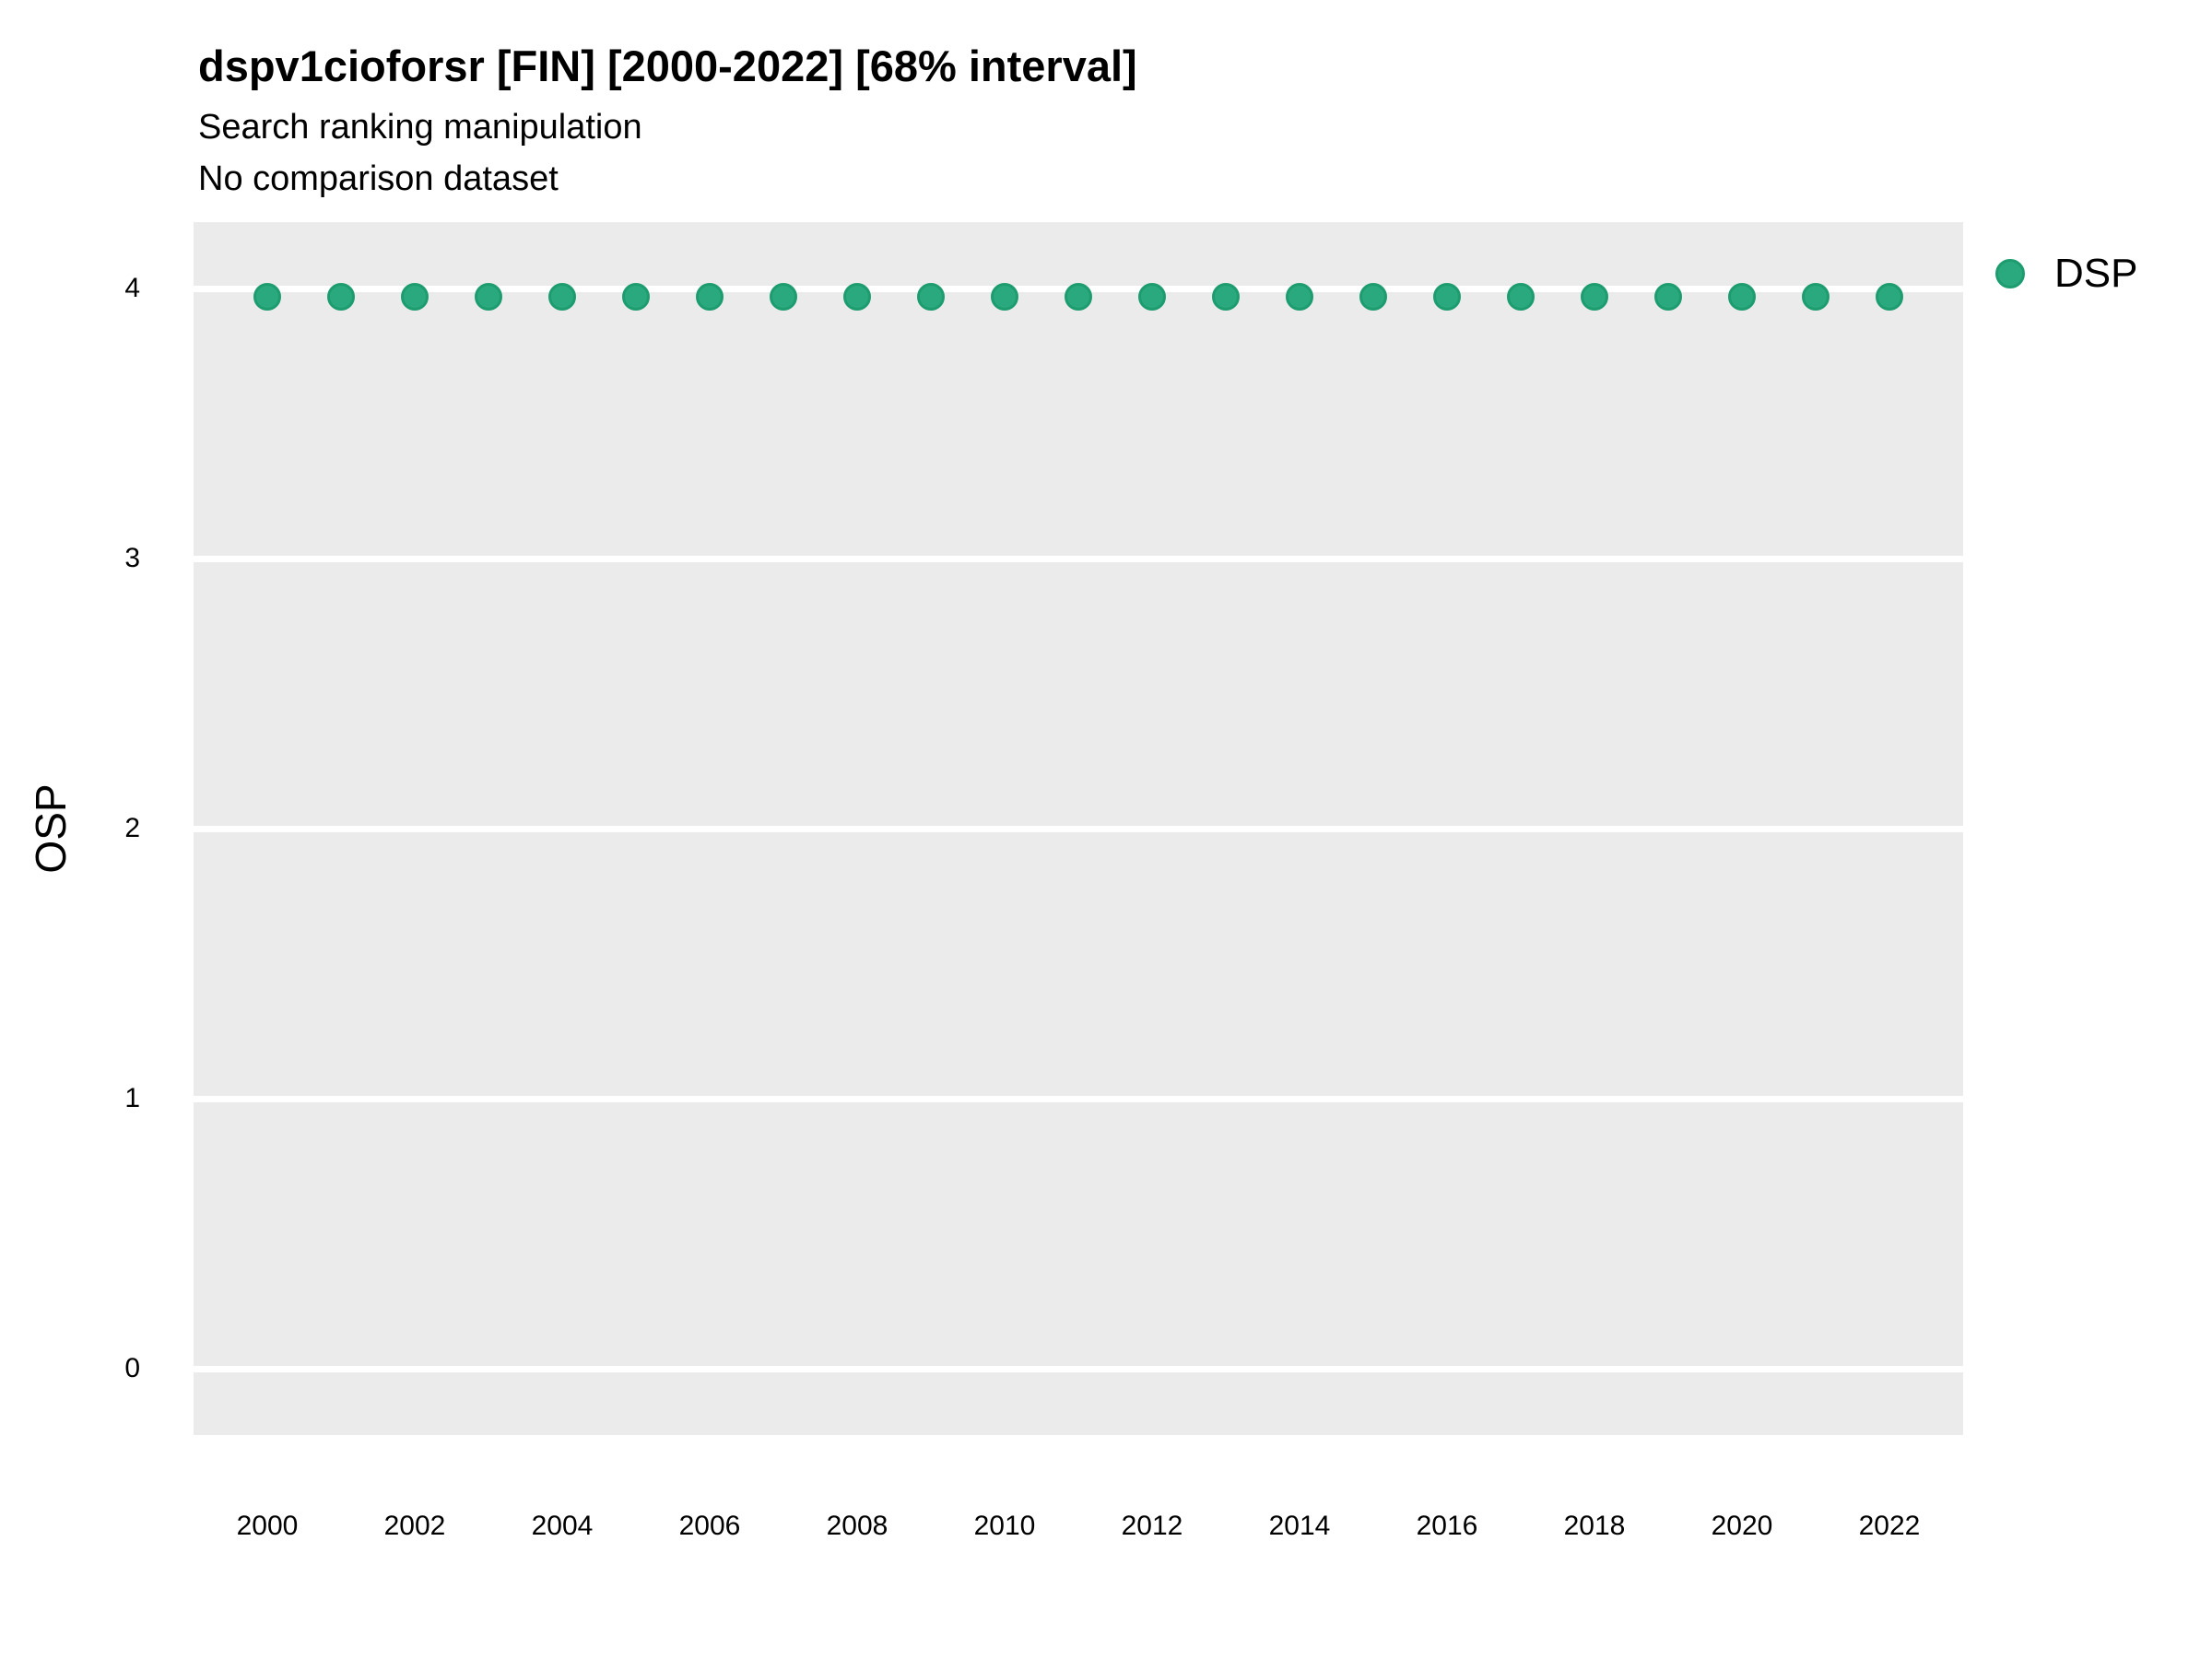  What do you see at coordinates (562, 296) in the screenshot?
I see `data-point-dsp-2004` at bounding box center [562, 296].